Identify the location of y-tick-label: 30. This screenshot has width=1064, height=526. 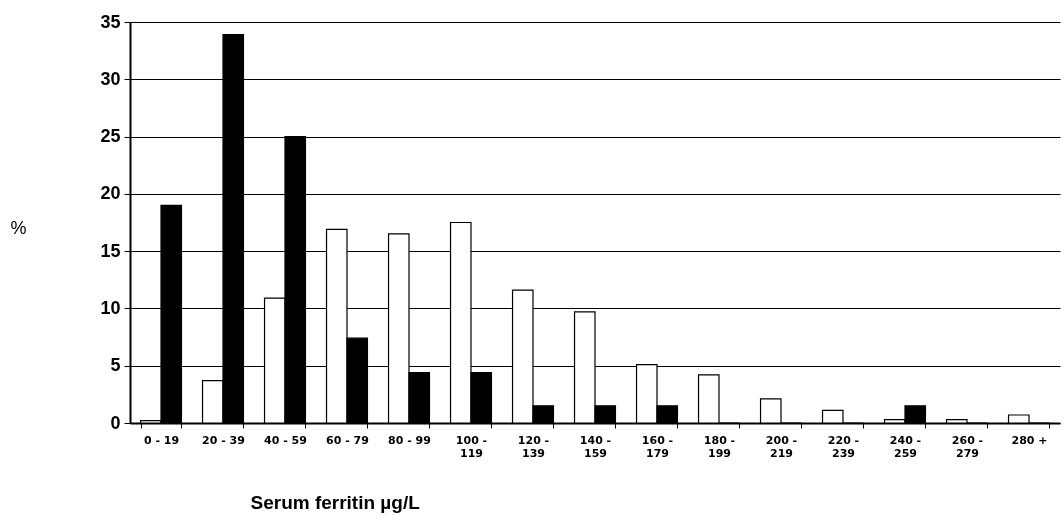
(110, 78).